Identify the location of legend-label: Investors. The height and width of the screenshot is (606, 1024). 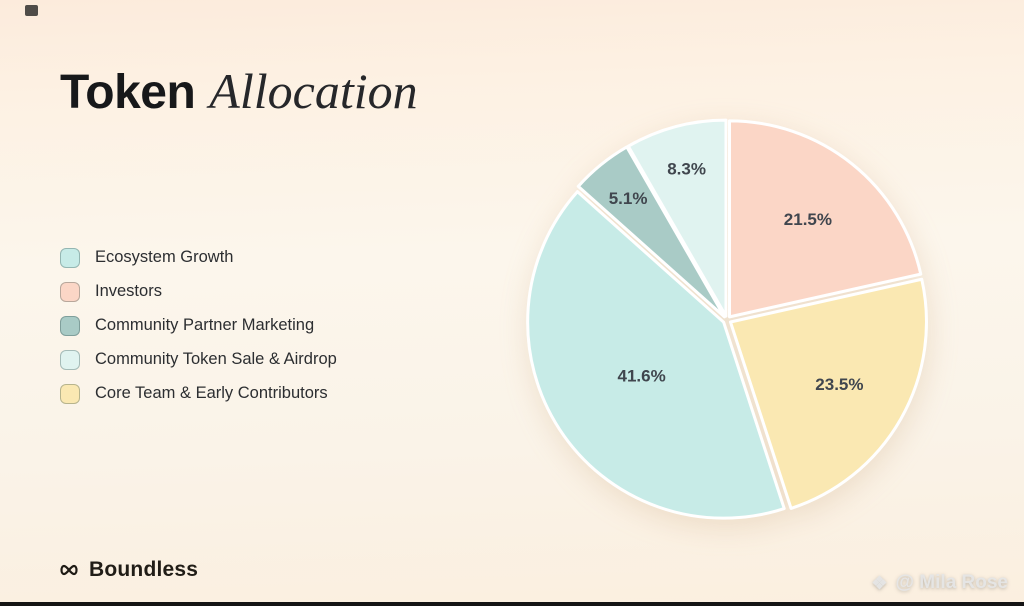
(128, 291).